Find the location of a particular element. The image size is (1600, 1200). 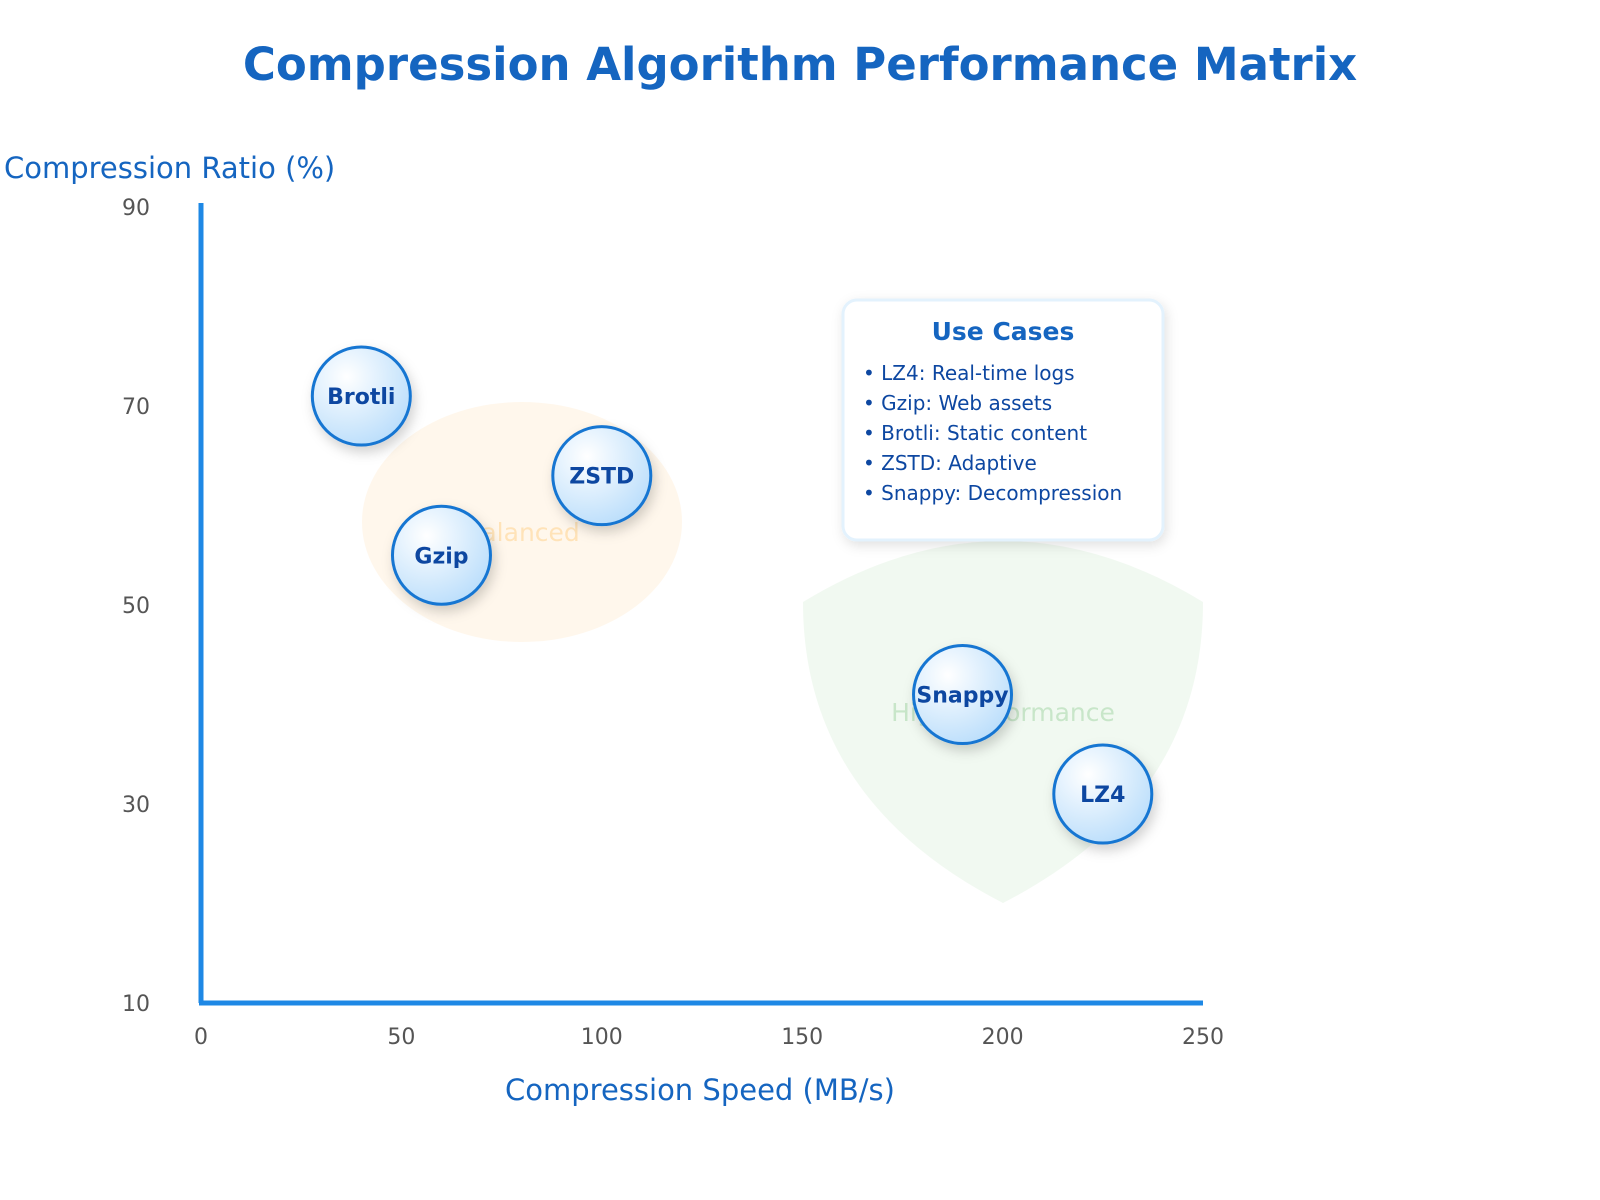

data-point-lz4: LZ4 is located at coordinates (1103, 794).